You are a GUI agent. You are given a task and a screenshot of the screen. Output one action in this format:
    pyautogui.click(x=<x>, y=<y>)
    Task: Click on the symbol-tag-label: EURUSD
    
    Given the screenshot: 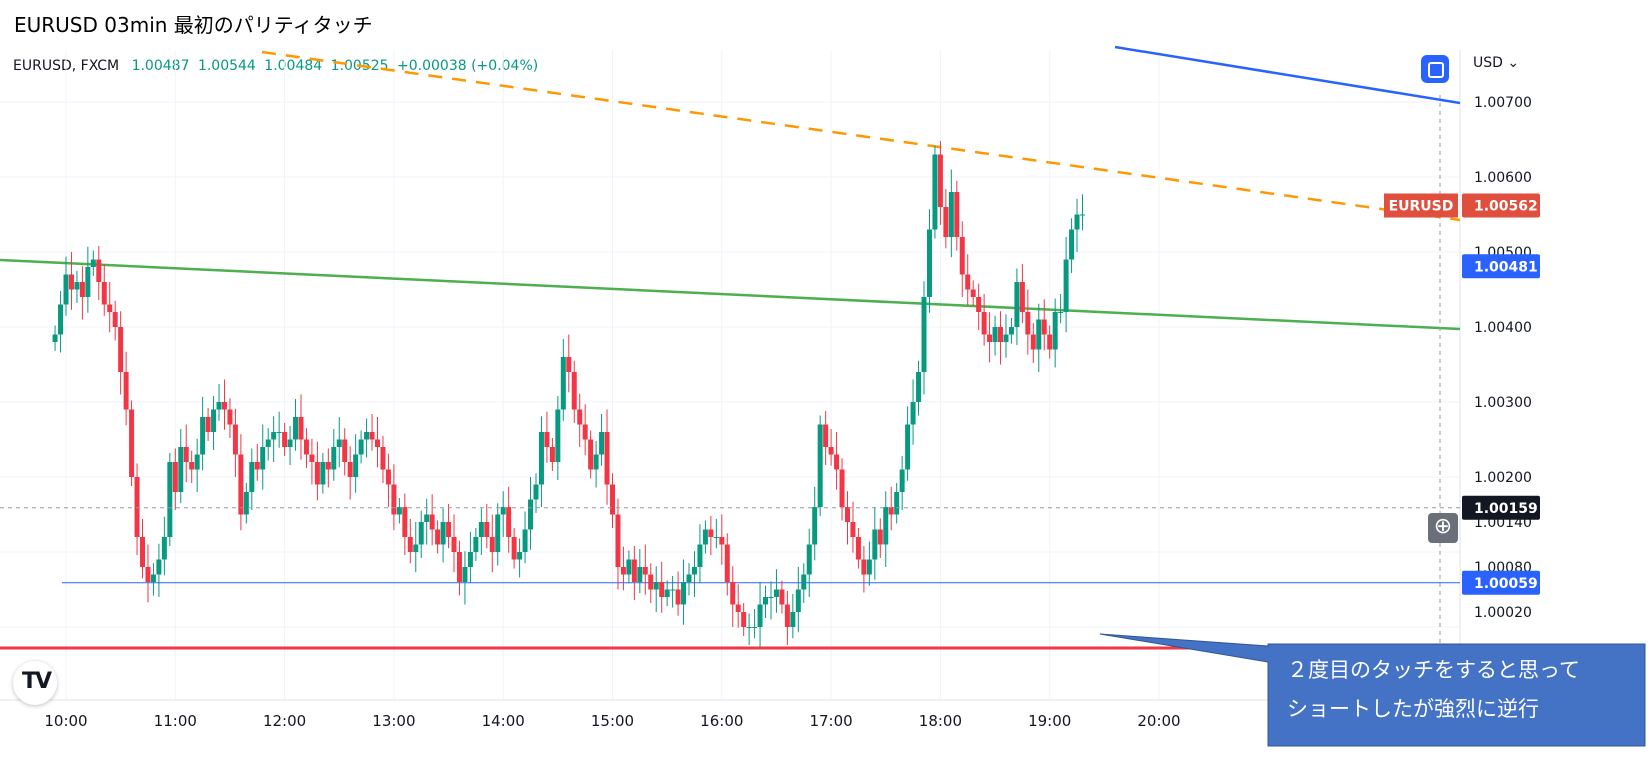 What is the action you would take?
    pyautogui.click(x=1421, y=207)
    